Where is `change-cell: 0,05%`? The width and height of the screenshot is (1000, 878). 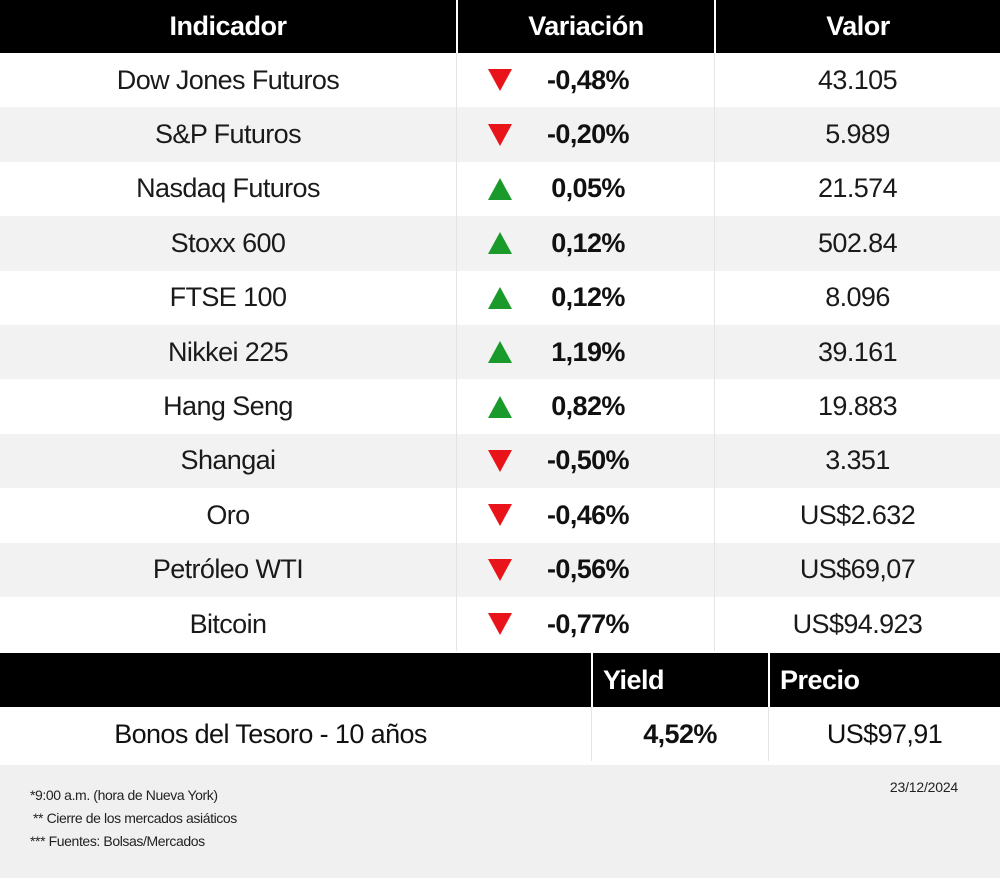 change-cell: 0,05% is located at coordinates (585, 189).